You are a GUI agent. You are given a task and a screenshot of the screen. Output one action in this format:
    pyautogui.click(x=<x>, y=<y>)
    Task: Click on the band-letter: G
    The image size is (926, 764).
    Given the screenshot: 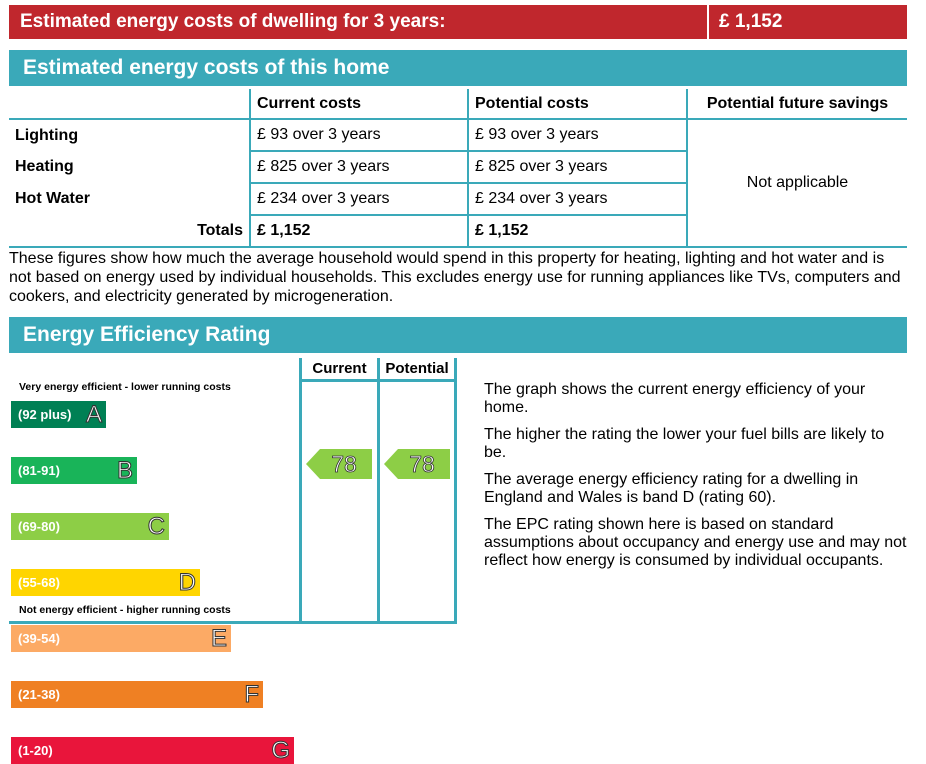 What is the action you would take?
    pyautogui.click(x=281, y=750)
    